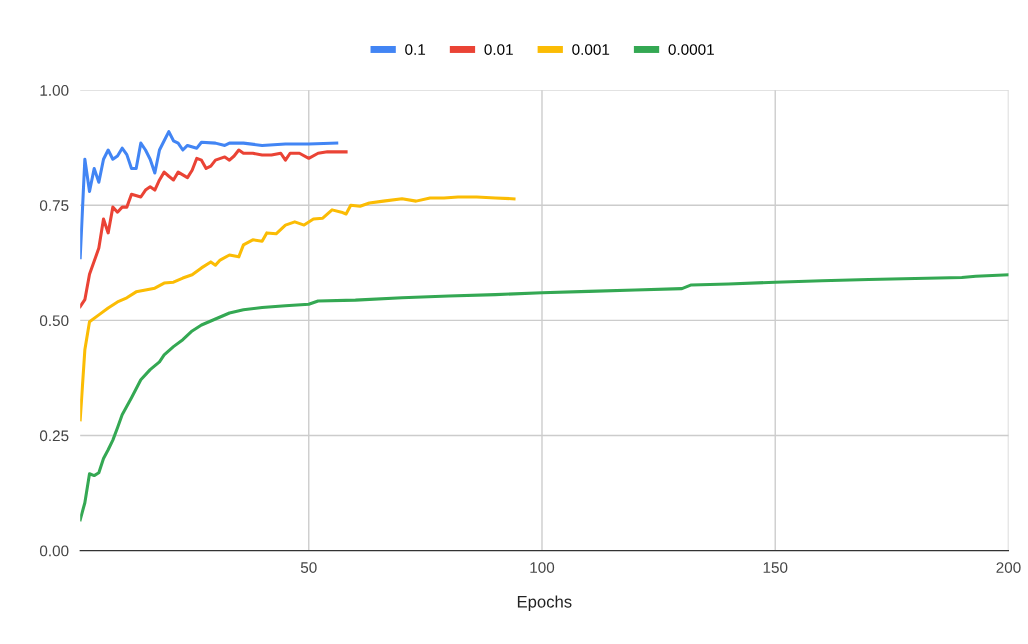 This screenshot has width=1028, height=644. I want to click on x-axis-title: Epochs, so click(544, 603).